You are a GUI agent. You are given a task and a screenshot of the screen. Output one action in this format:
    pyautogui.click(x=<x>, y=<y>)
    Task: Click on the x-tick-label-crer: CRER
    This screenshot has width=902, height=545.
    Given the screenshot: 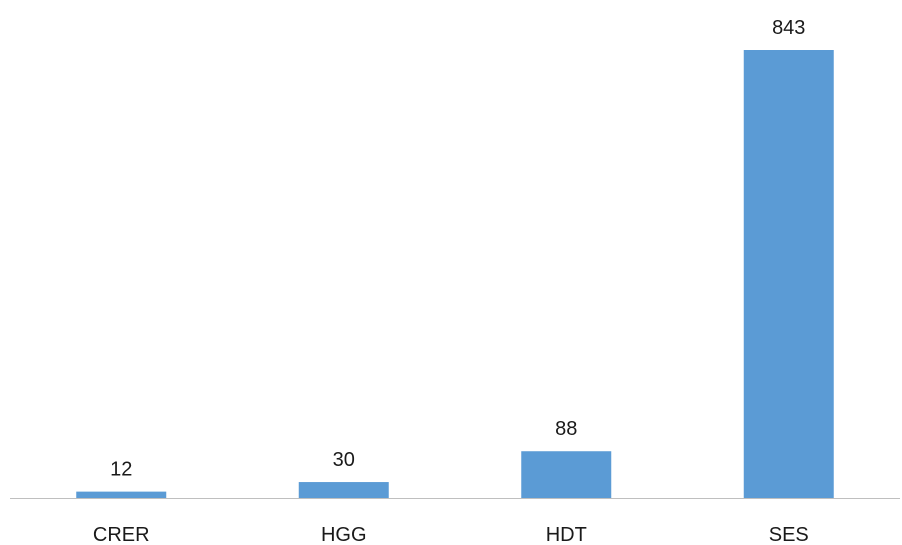 What is the action you would take?
    pyautogui.click(x=121, y=534)
    